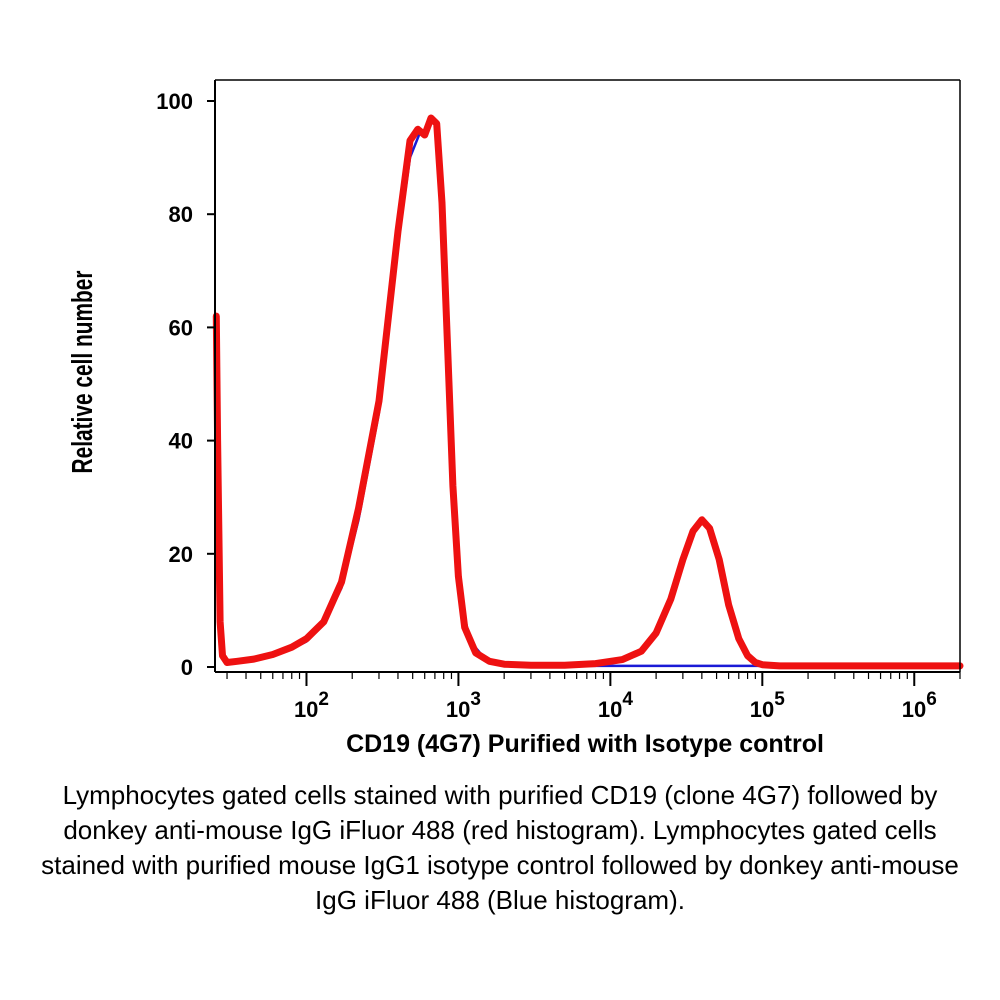  I want to click on y-tick-label: 20, so click(181, 554).